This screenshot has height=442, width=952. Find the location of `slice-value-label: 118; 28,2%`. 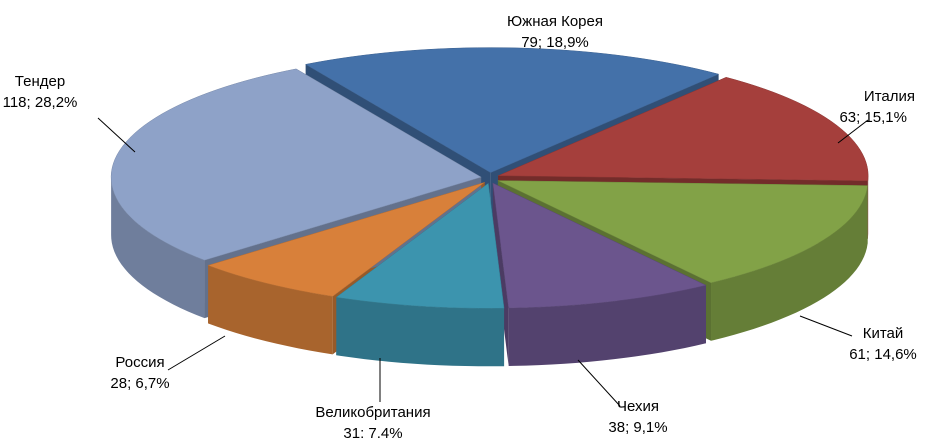

slice-value-label: 118; 28,2% is located at coordinates (40, 102).